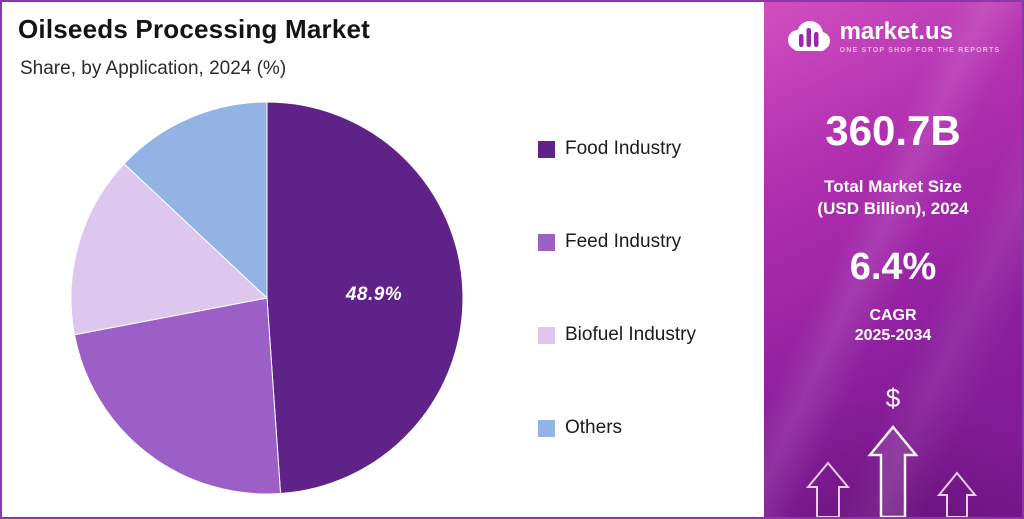  What do you see at coordinates (546, 149) in the screenshot?
I see `legend-swatch-food-industry` at bounding box center [546, 149].